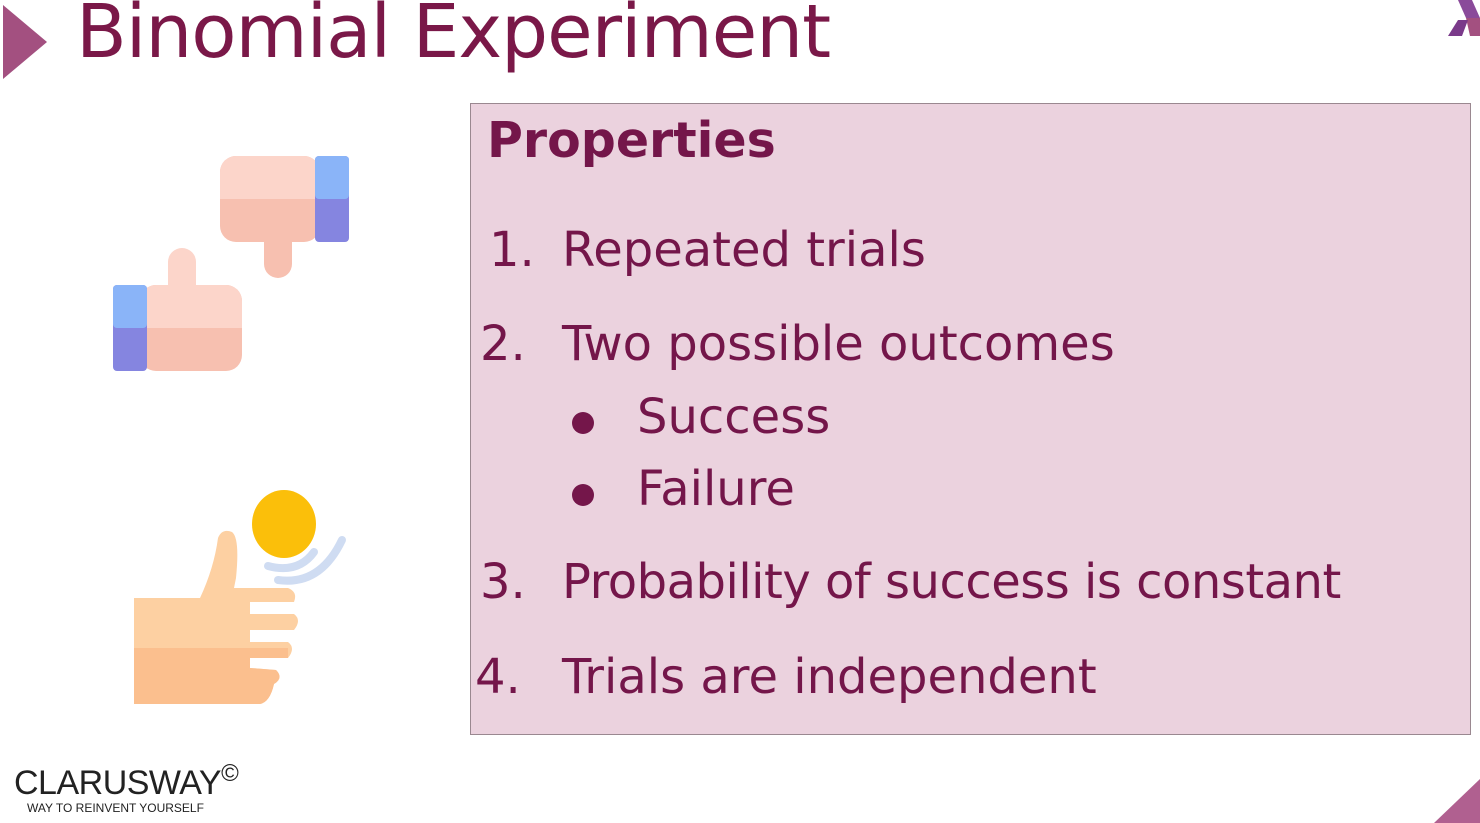 This screenshot has height=823, width=1480. I want to click on property-text: Trials are independent, so click(829, 677).